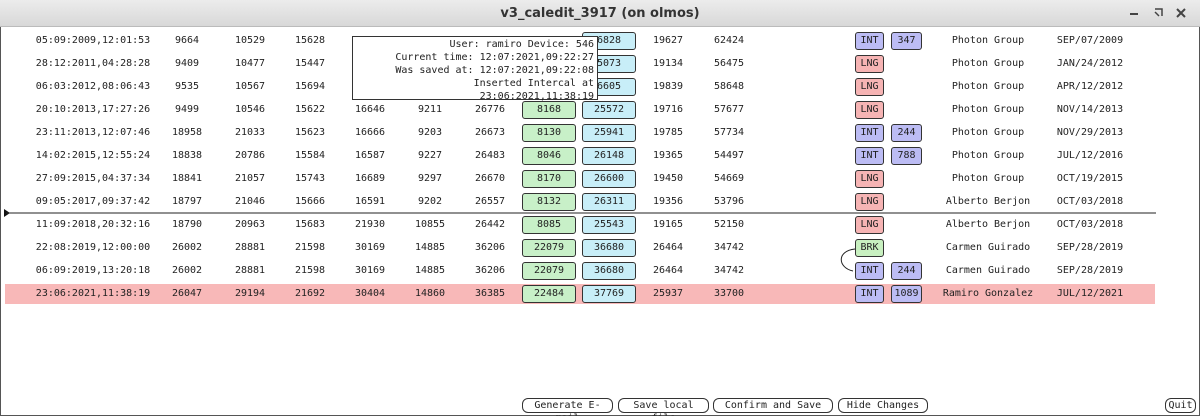 The width and height of the screenshot is (1200, 416). What do you see at coordinates (663, 407) in the screenshot?
I see `button: Save local file` at bounding box center [663, 407].